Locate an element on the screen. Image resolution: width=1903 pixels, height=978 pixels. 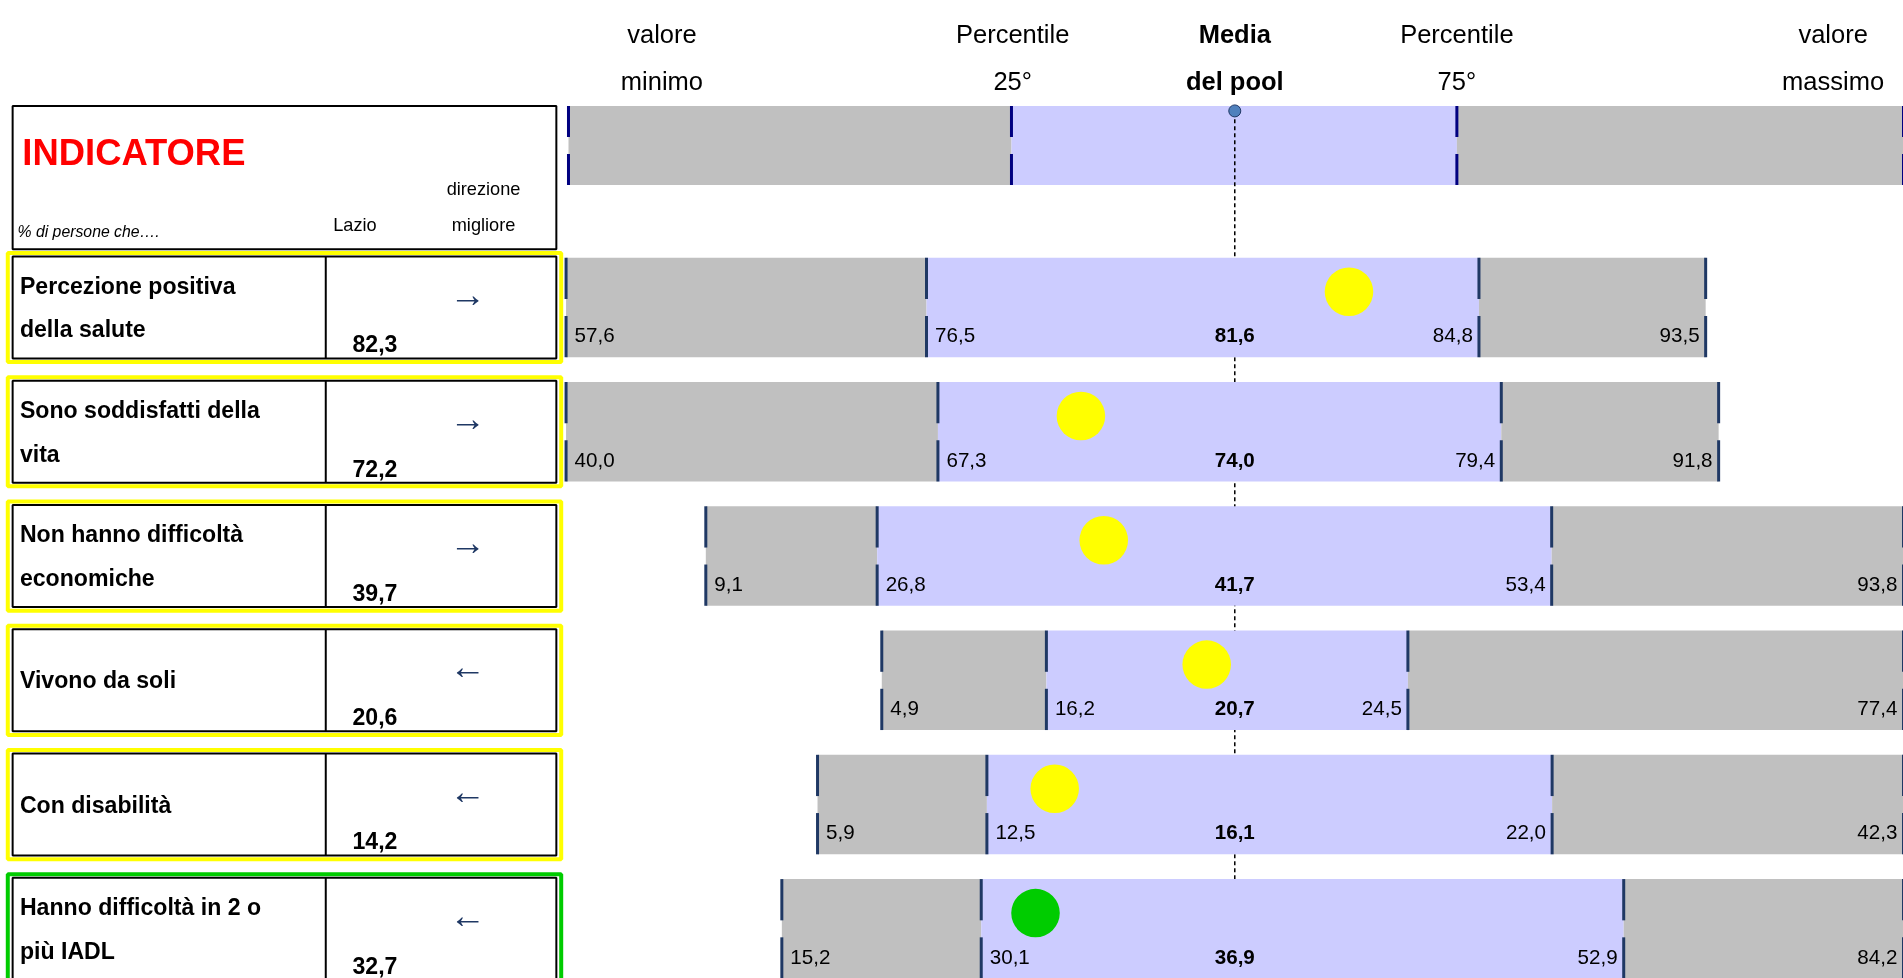
data-label: 67,3 is located at coordinates (966, 459).